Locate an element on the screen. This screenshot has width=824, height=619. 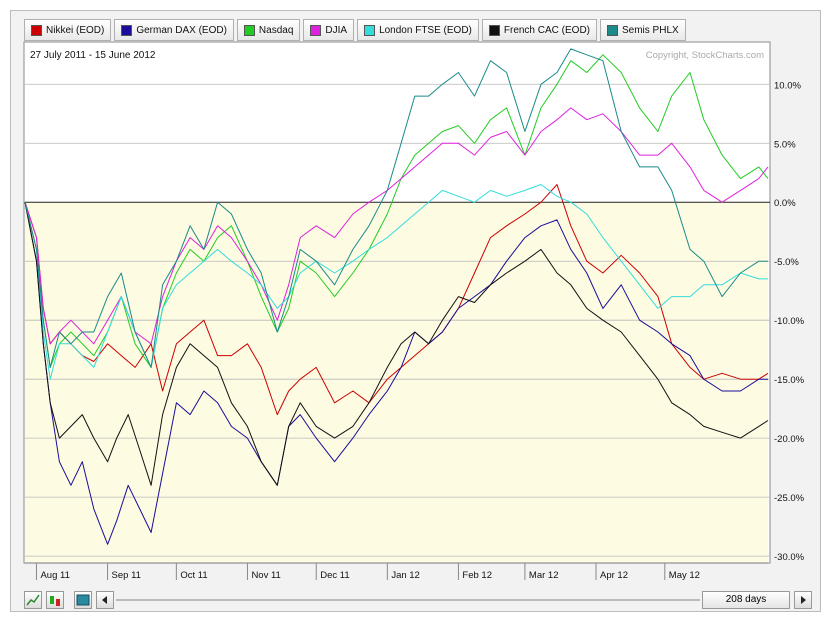
line-chart-button is located at coordinates (33, 600).